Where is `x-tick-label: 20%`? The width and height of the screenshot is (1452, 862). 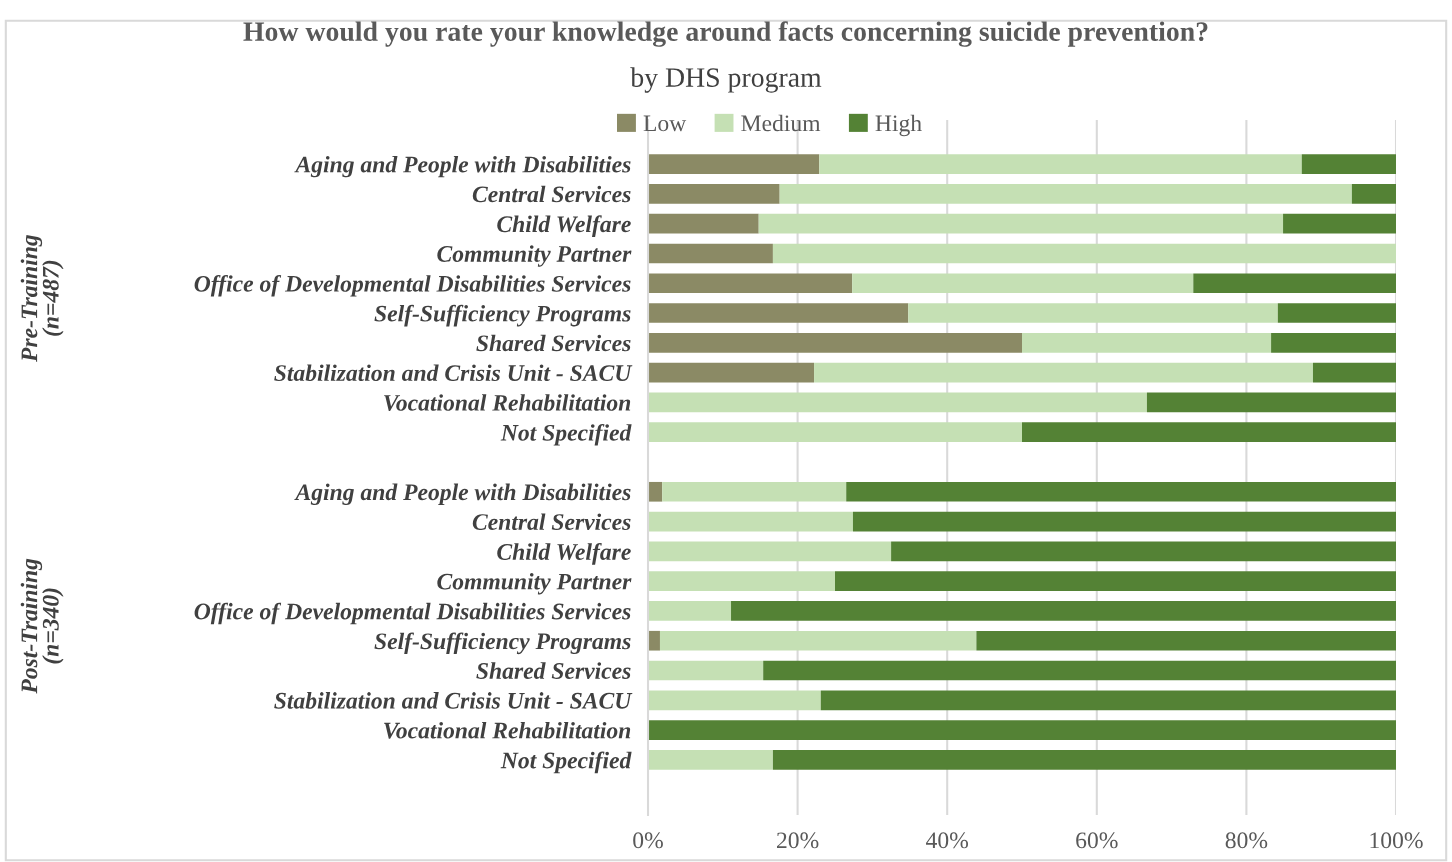 x-tick-label: 20% is located at coordinates (798, 840).